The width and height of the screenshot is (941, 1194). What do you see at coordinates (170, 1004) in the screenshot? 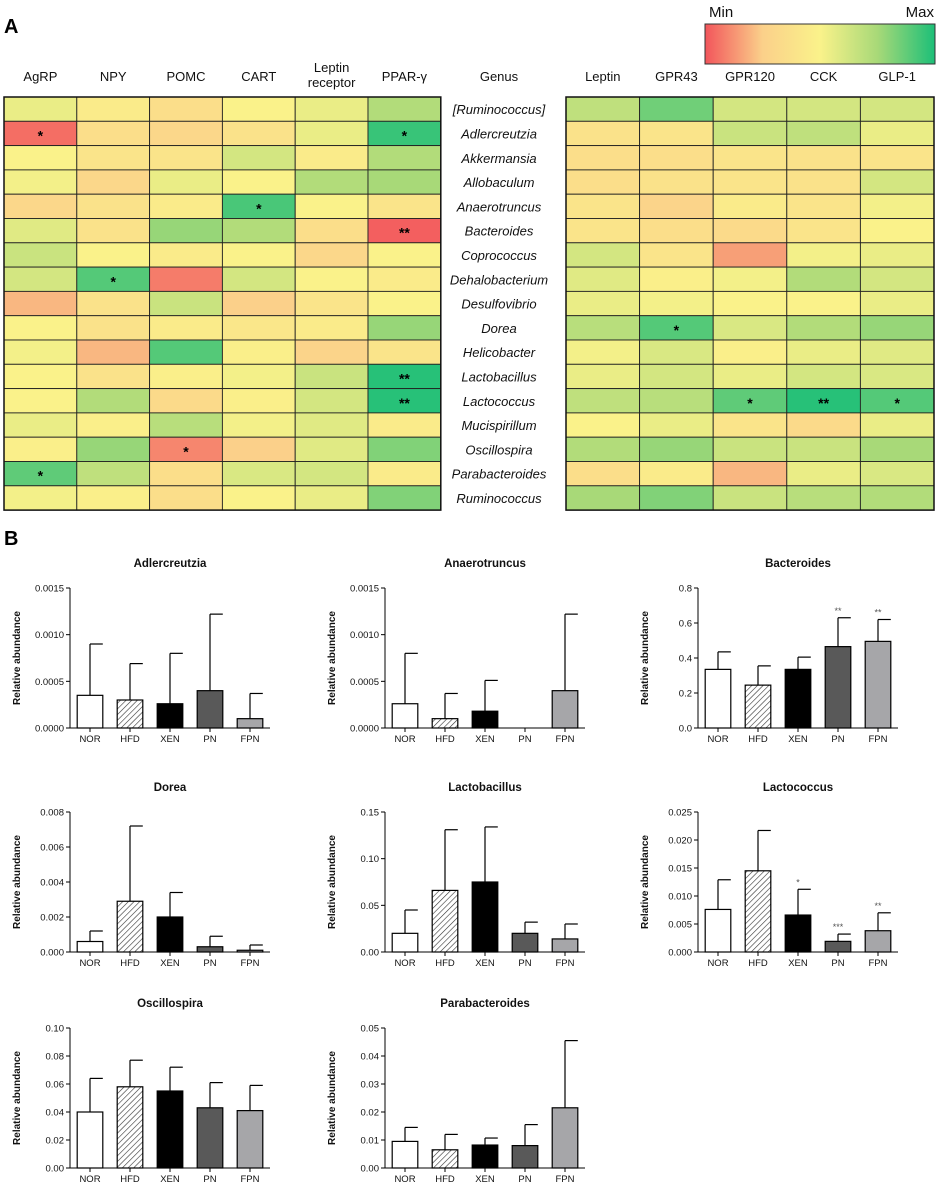
I see `chart-title: Oscillospira` at bounding box center [170, 1004].